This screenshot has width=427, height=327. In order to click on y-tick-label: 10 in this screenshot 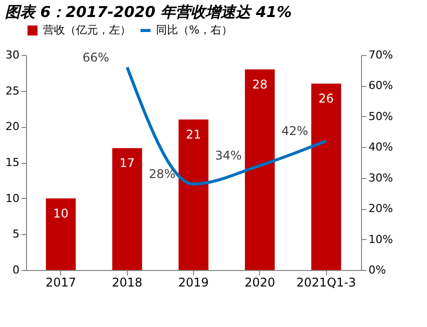, I will do `click(13, 198)`.